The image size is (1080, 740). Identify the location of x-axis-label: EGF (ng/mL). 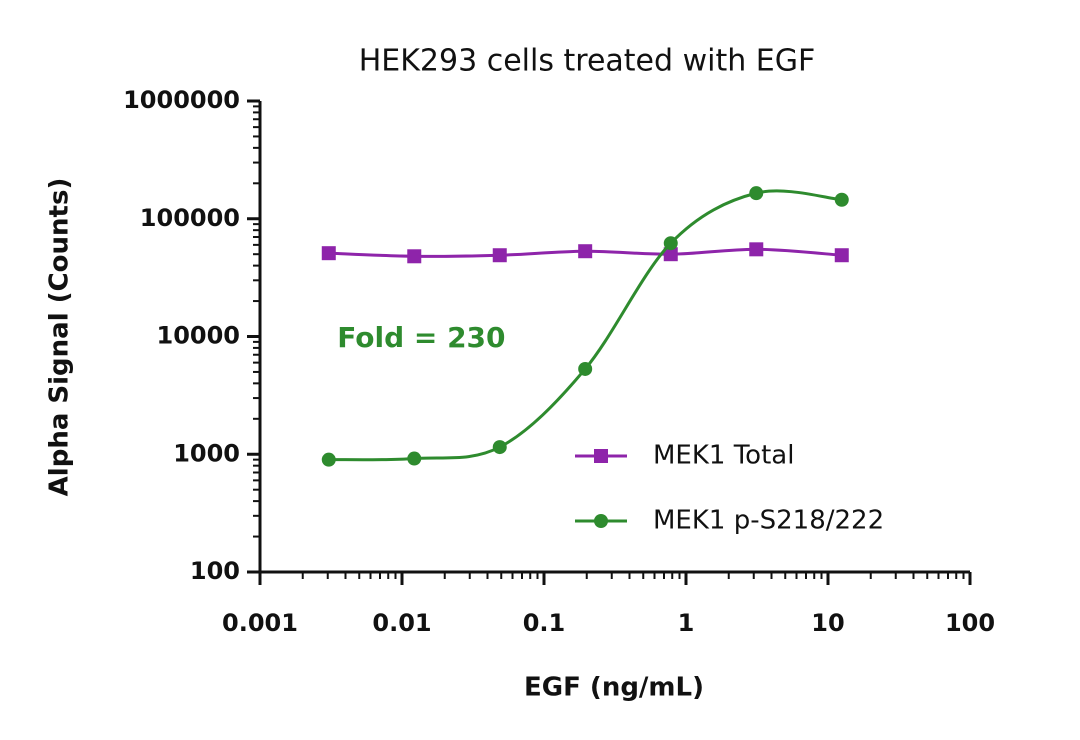
(614, 688).